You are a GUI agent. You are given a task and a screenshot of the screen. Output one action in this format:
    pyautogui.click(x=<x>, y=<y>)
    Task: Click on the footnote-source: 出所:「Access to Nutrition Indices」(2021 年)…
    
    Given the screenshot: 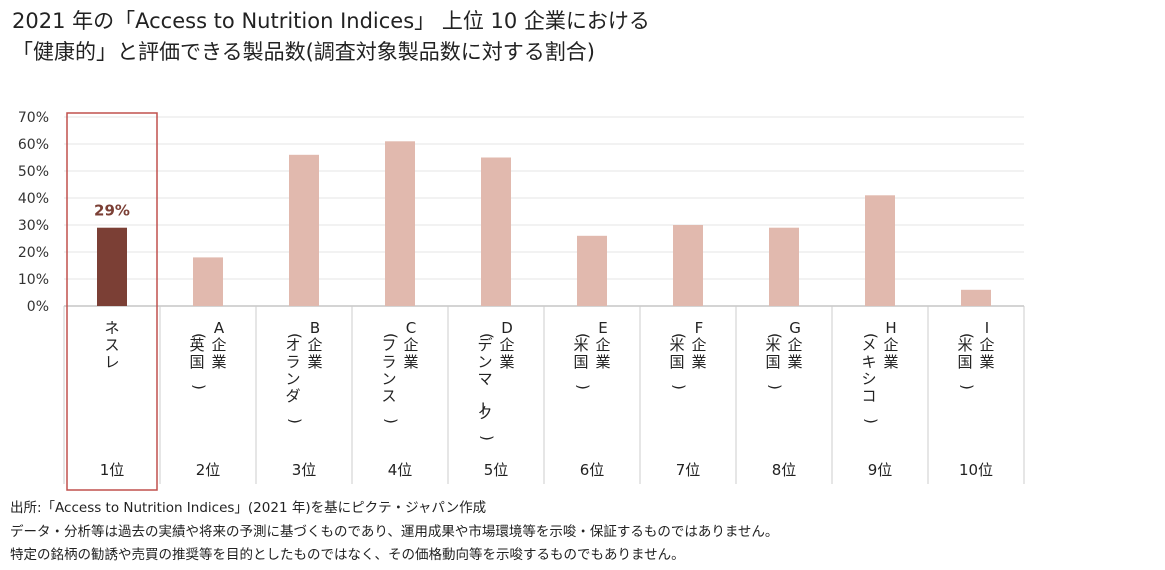 What is the action you would take?
    pyautogui.click(x=248, y=508)
    